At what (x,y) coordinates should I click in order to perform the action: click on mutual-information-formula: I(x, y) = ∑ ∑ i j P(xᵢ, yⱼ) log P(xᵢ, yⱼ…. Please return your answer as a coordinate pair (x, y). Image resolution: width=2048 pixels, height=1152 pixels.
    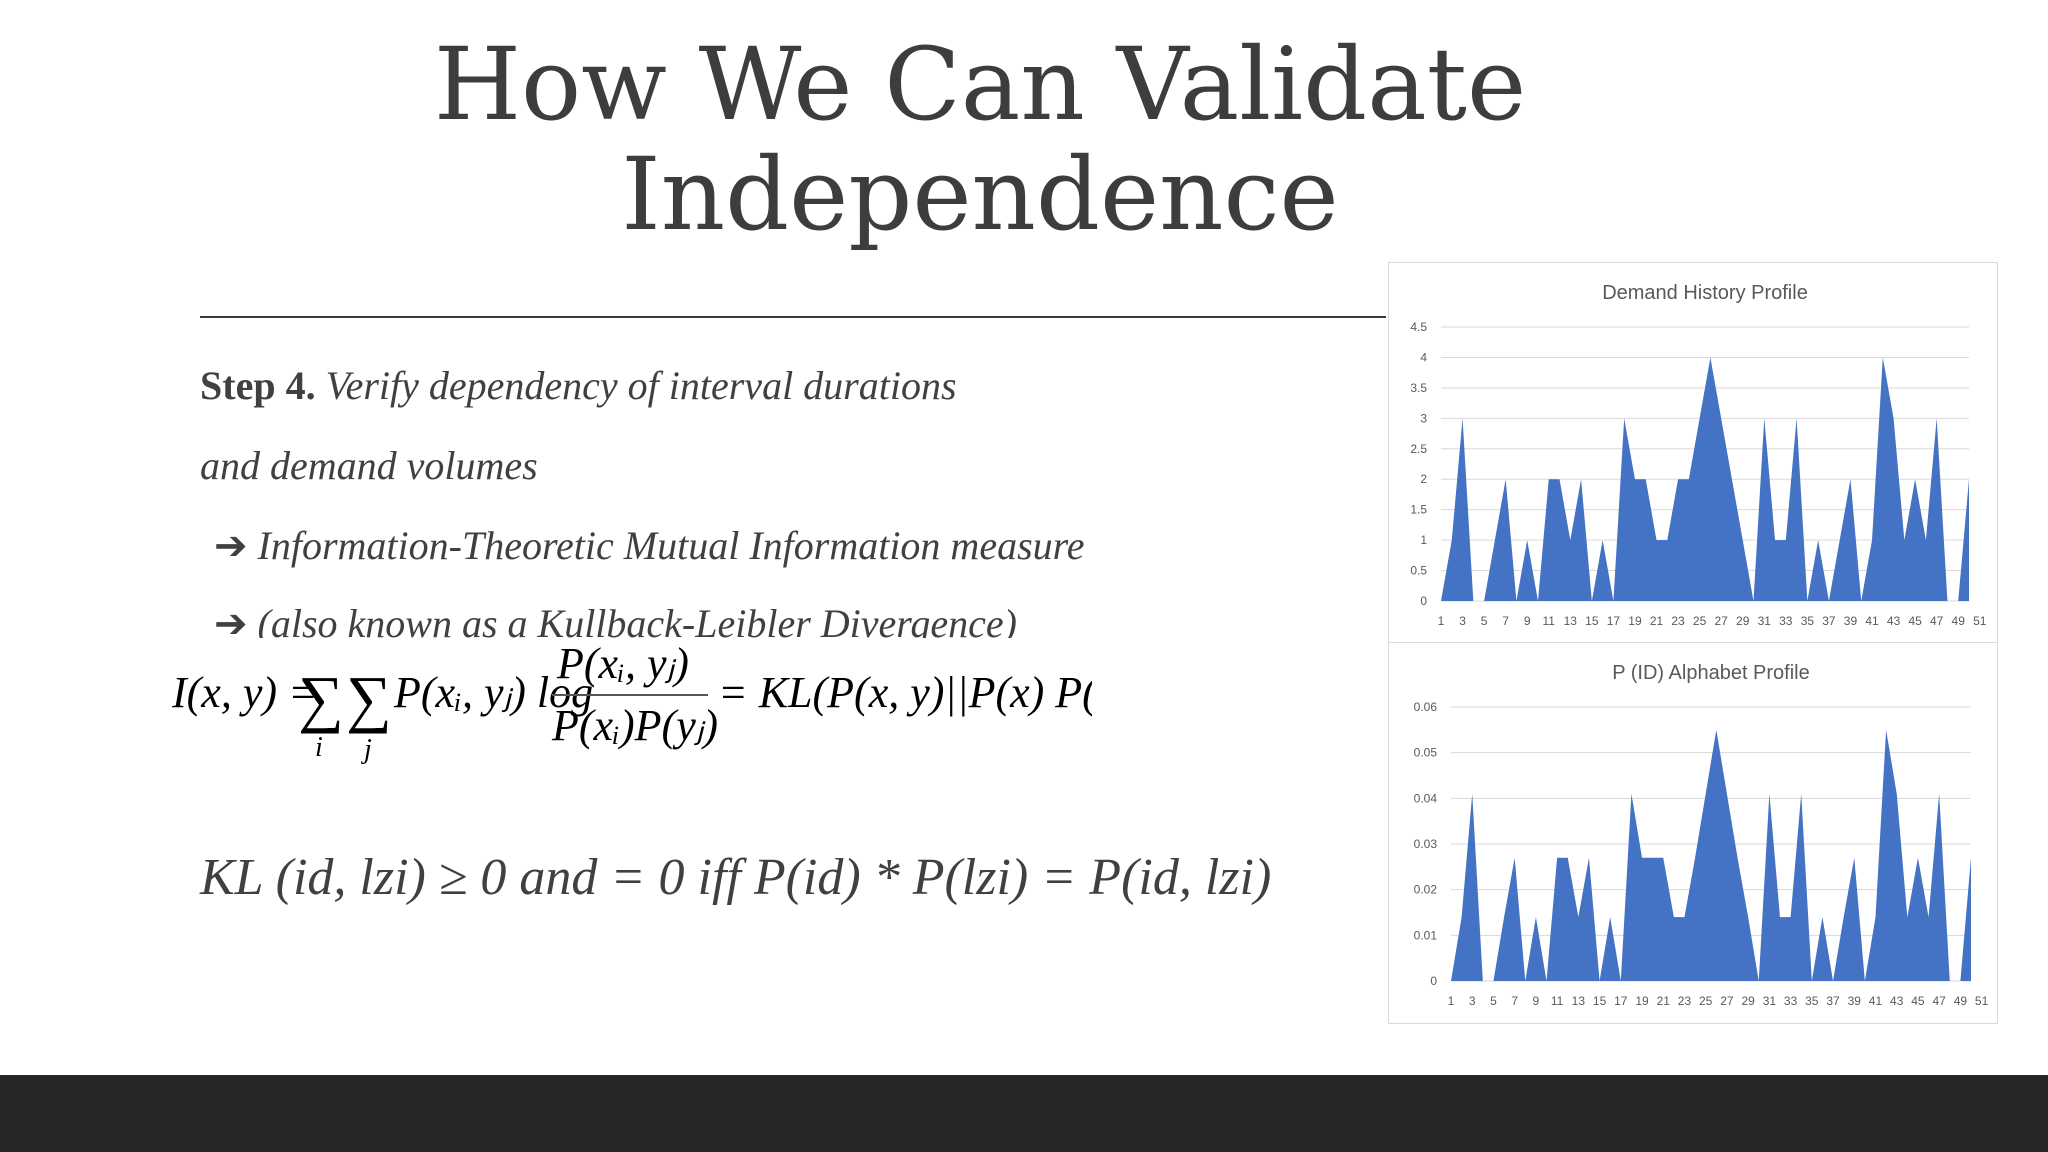
    Looking at the image, I should click on (632, 702).